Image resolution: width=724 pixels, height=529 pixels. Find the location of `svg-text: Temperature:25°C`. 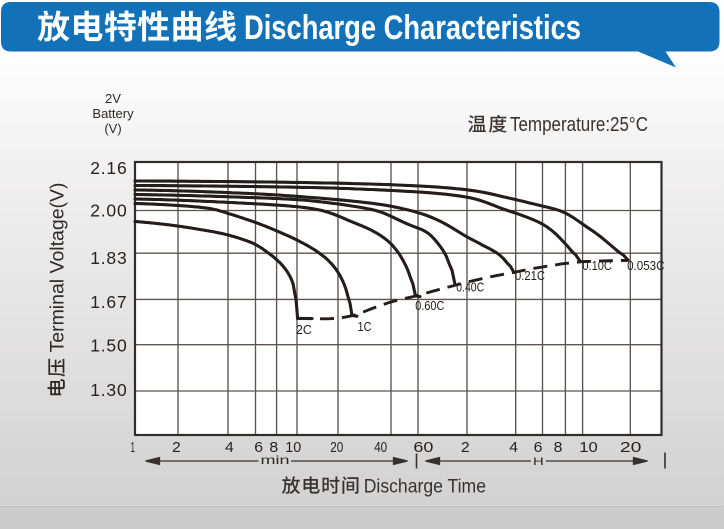

svg-text: Temperature:25°C is located at coordinates (579, 125).